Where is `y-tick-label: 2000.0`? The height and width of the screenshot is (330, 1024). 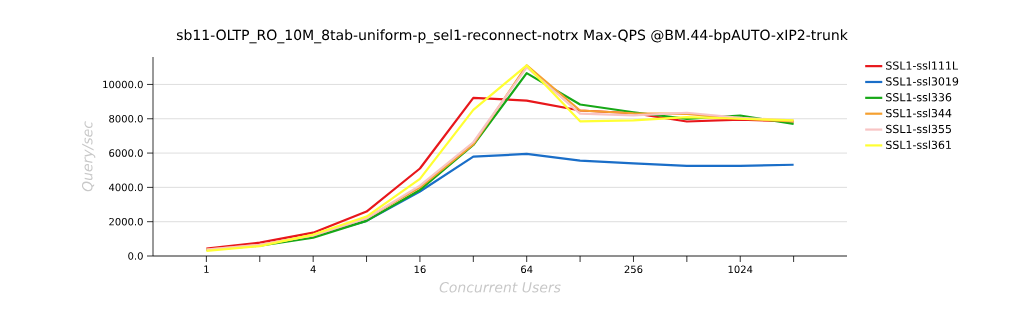
y-tick-label: 2000.0 is located at coordinates (126, 221).